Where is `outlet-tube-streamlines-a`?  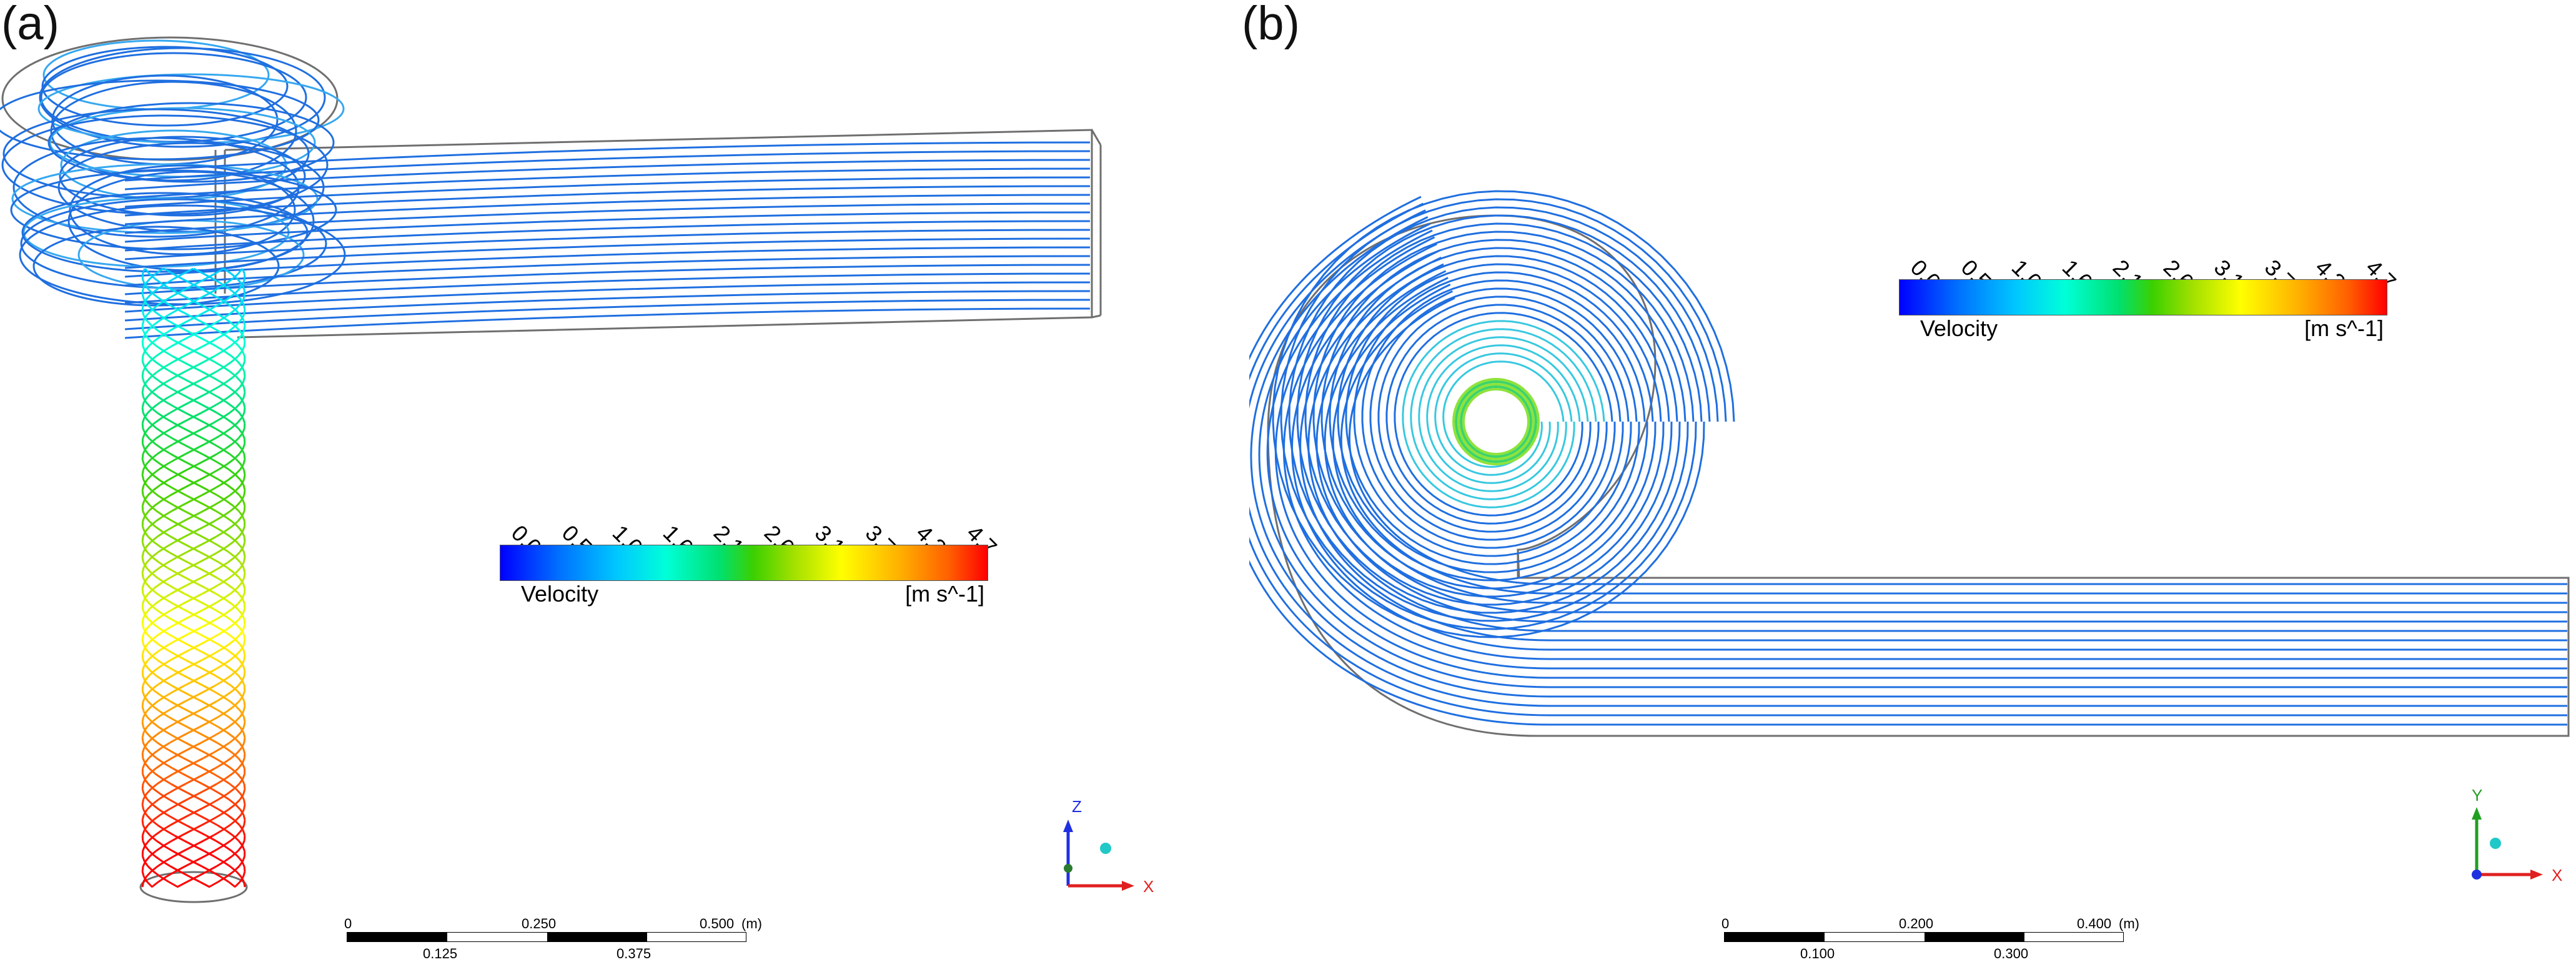 outlet-tube-streamlines-a is located at coordinates (193, 578).